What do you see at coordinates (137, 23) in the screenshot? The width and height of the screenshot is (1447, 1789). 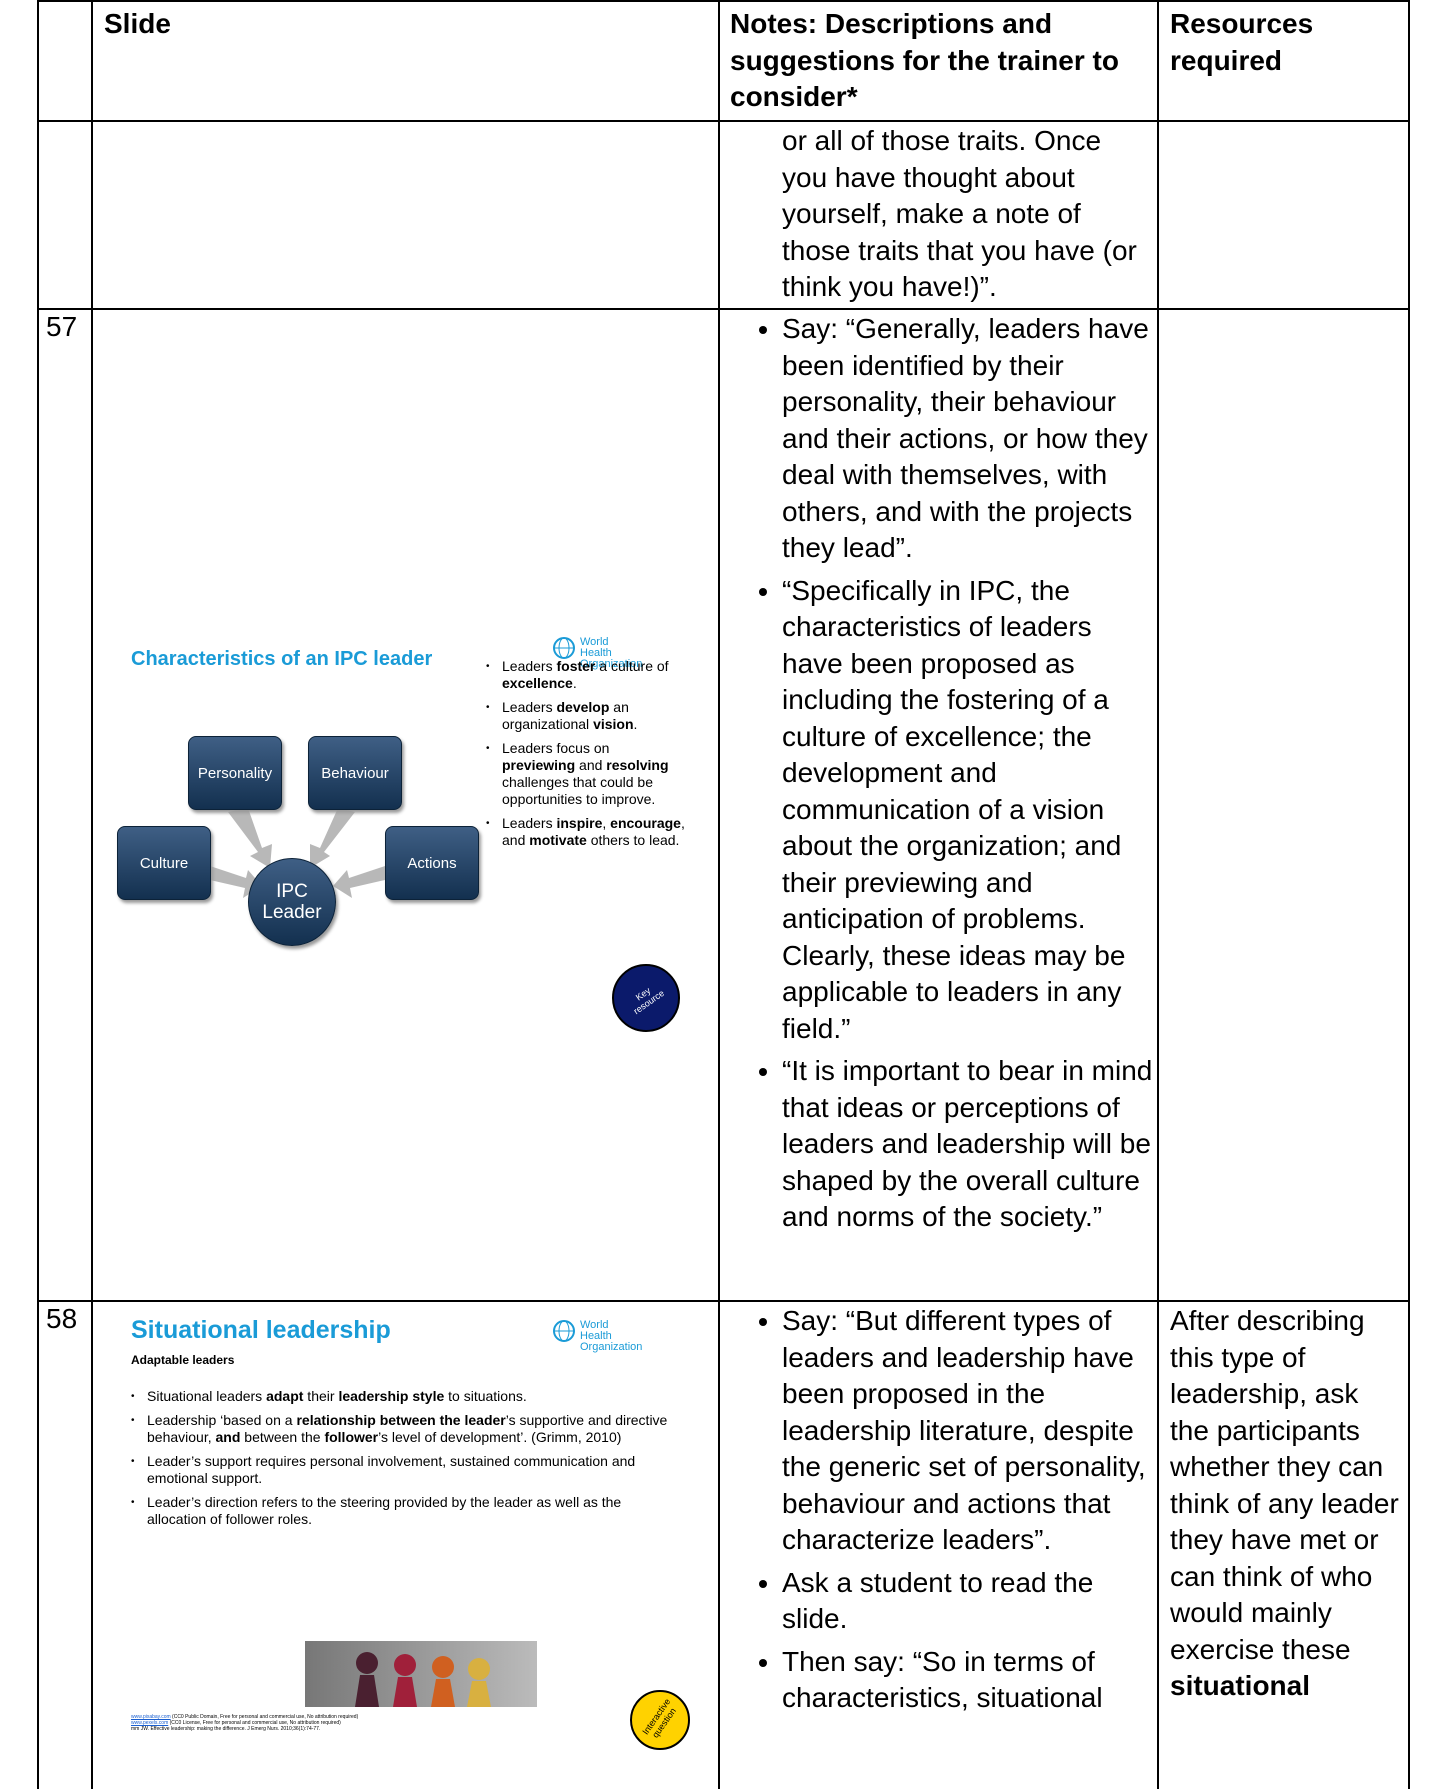 I see `header-slide: Slide` at bounding box center [137, 23].